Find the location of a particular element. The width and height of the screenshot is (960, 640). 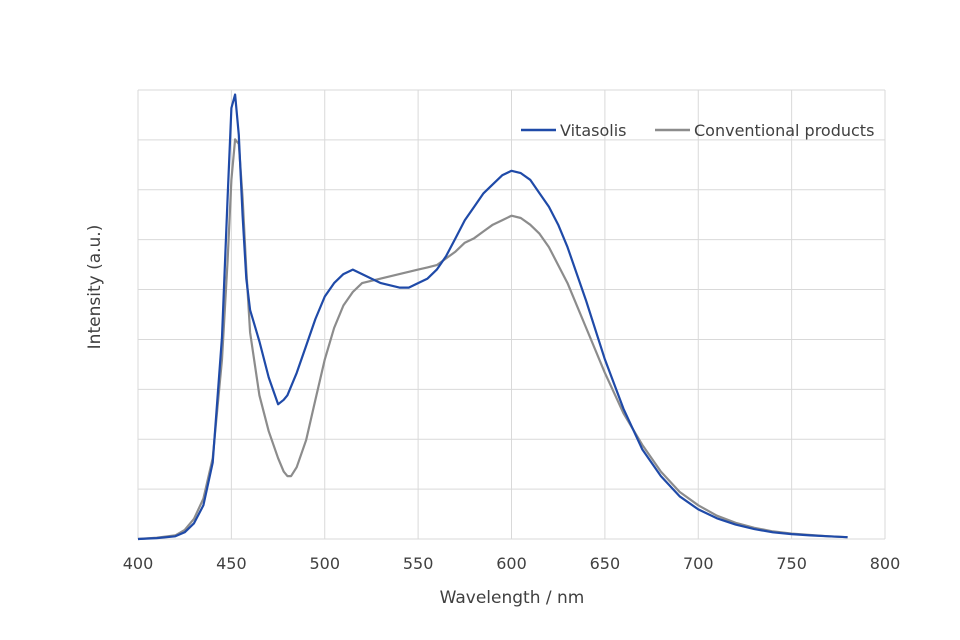

x-tick-label: 550 is located at coordinates (418, 563).